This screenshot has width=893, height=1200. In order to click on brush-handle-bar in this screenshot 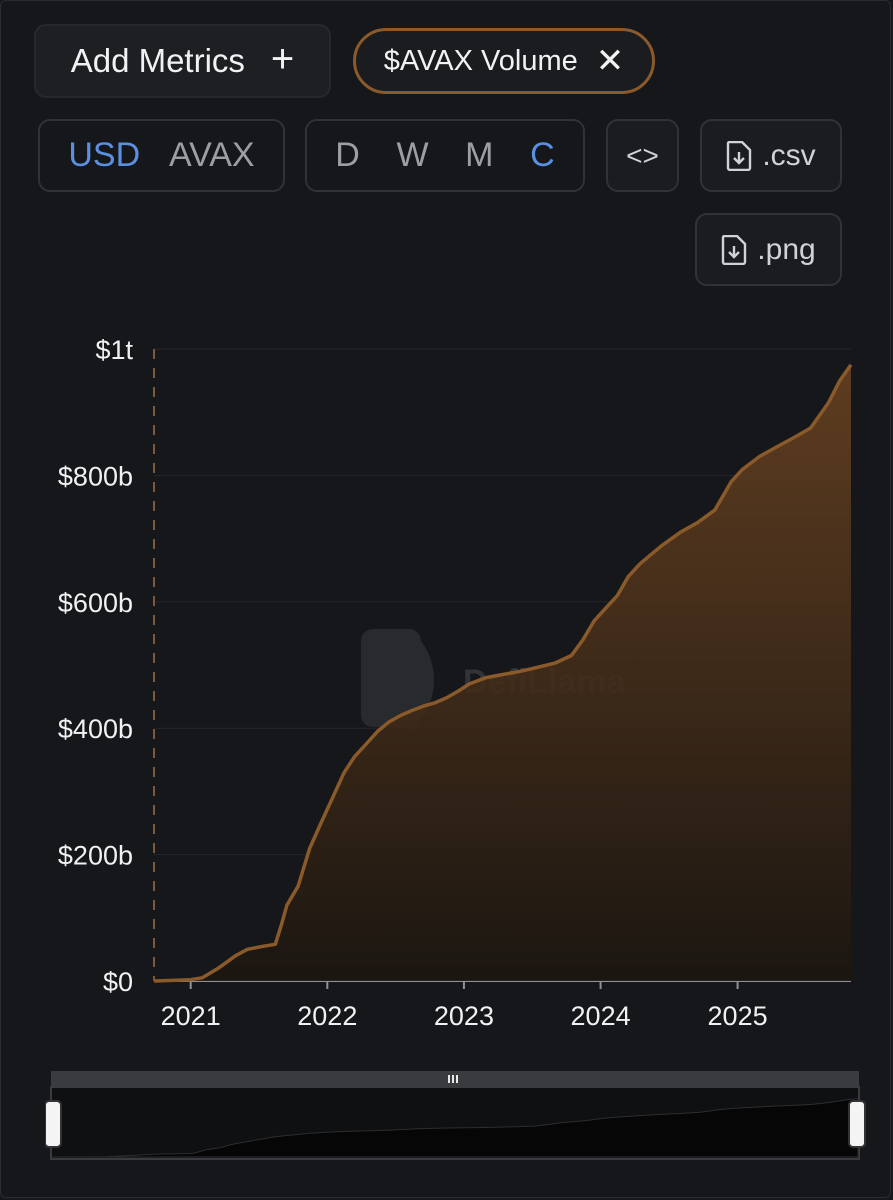, I will do `click(455, 1079)`.